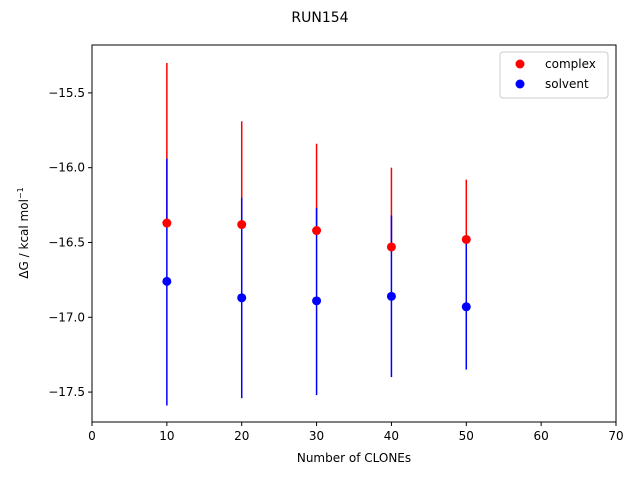 The height and width of the screenshot is (480, 640). Describe the element at coordinates (66, 317) in the screenshot. I see `y-tick-label: −17.0` at that location.